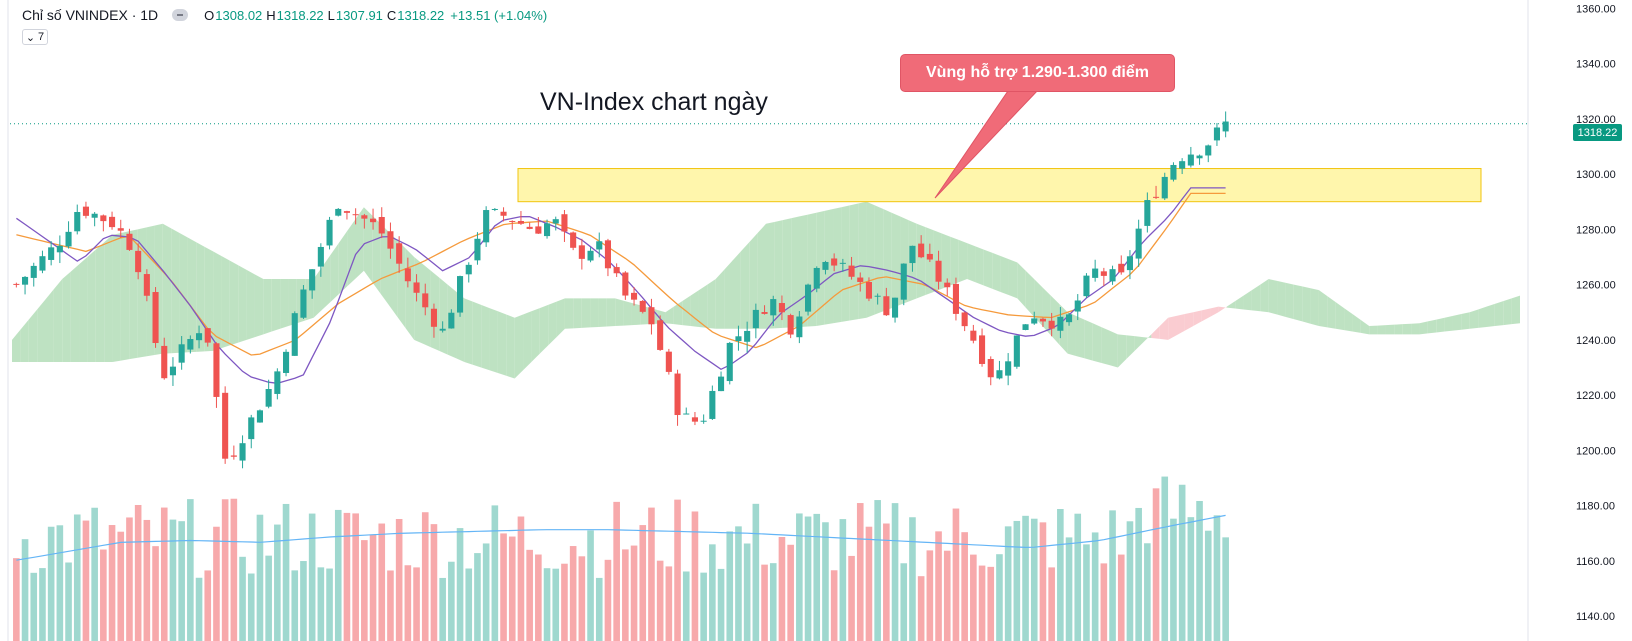 This screenshot has height=641, width=1632. I want to click on indicator-collapse-button: ⌄ 7, so click(35, 37).